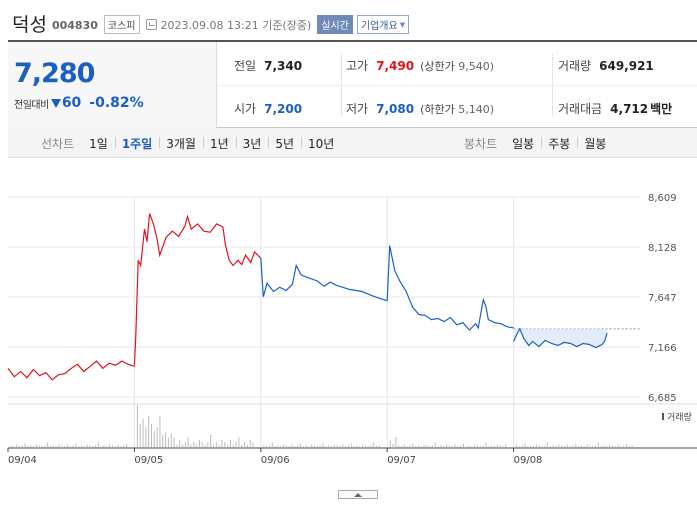 The image size is (697, 508). What do you see at coordinates (528, 460) in the screenshot?
I see `x-tick-label: 09/08` at bounding box center [528, 460].